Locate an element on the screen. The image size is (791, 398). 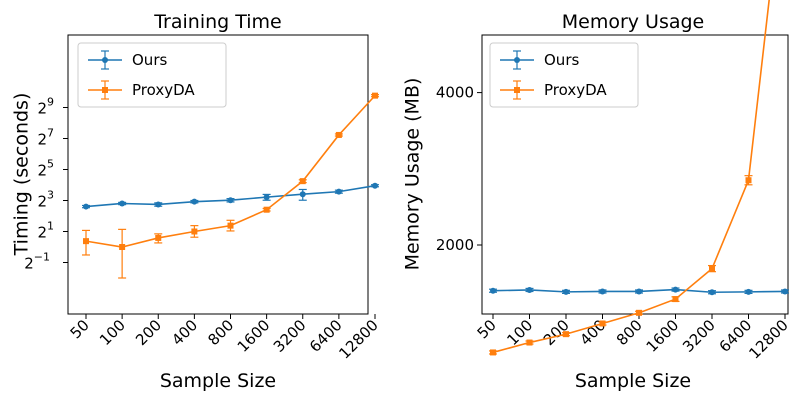
x-tick-label: 100 is located at coordinates (112, 332).